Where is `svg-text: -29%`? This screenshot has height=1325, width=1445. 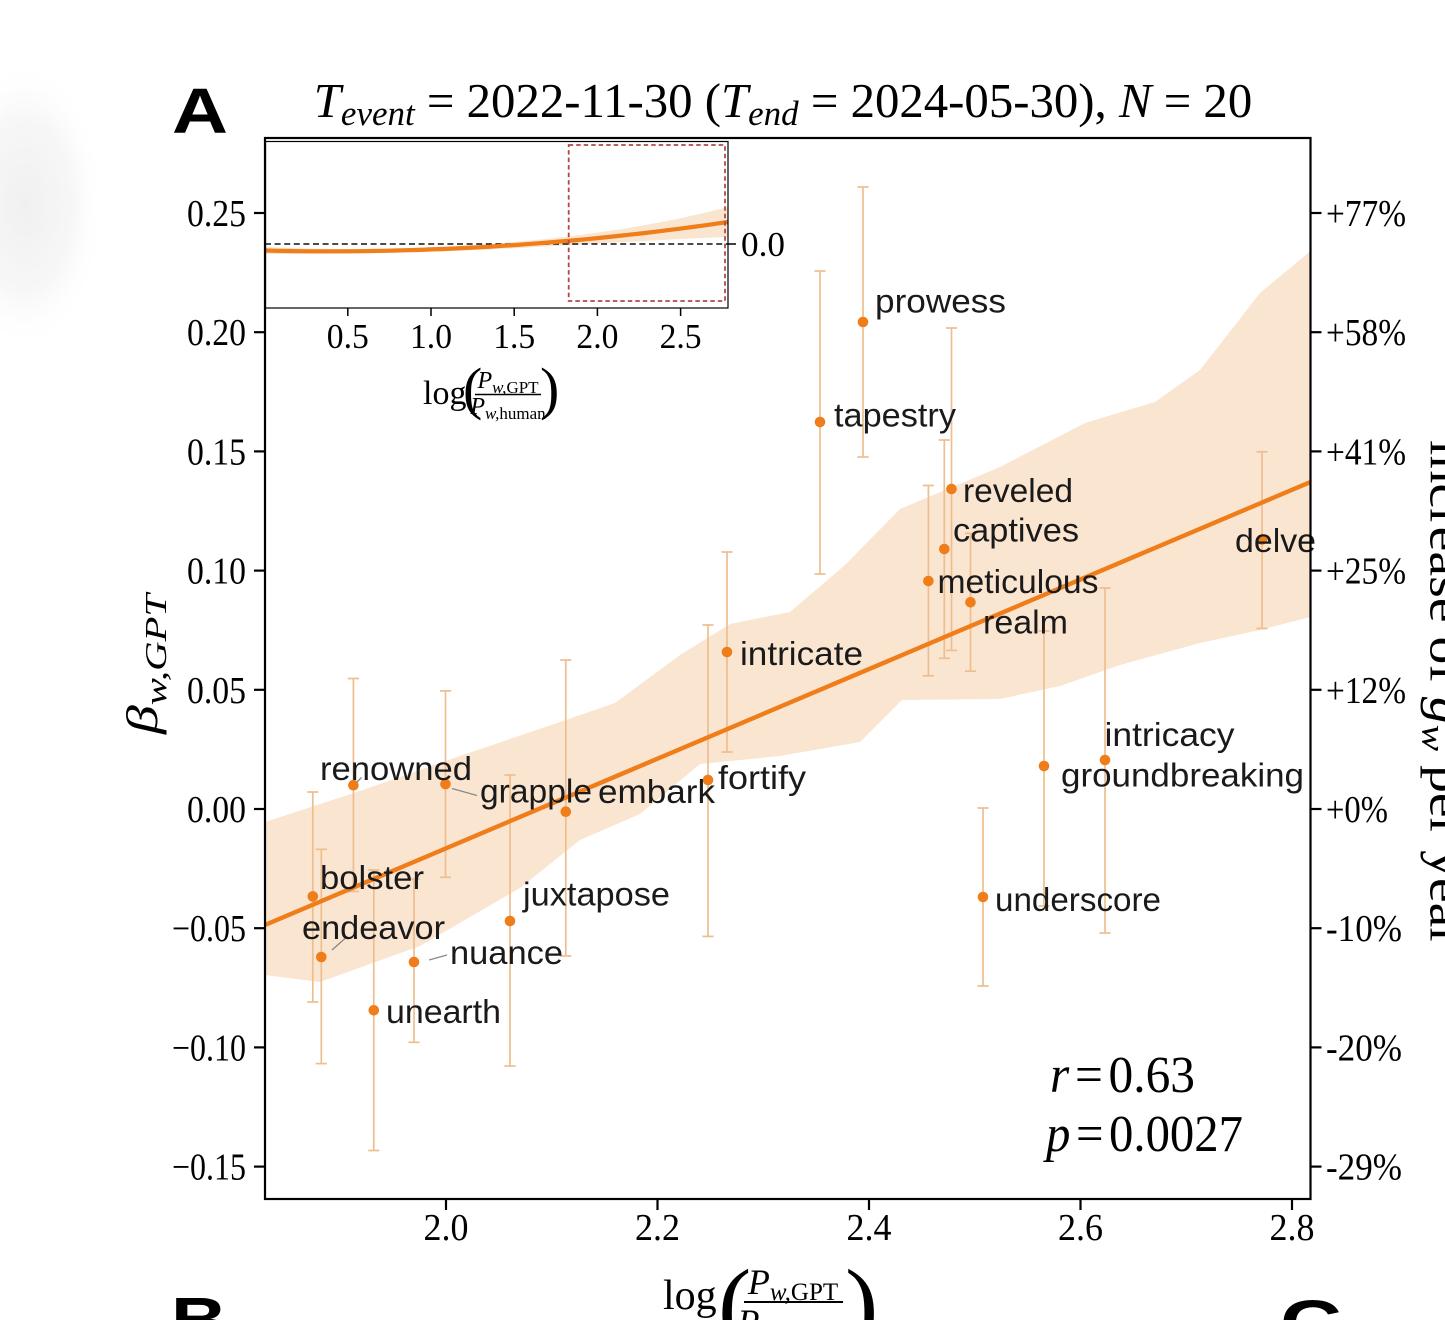 svg-text: -29% is located at coordinates (1364, 1168).